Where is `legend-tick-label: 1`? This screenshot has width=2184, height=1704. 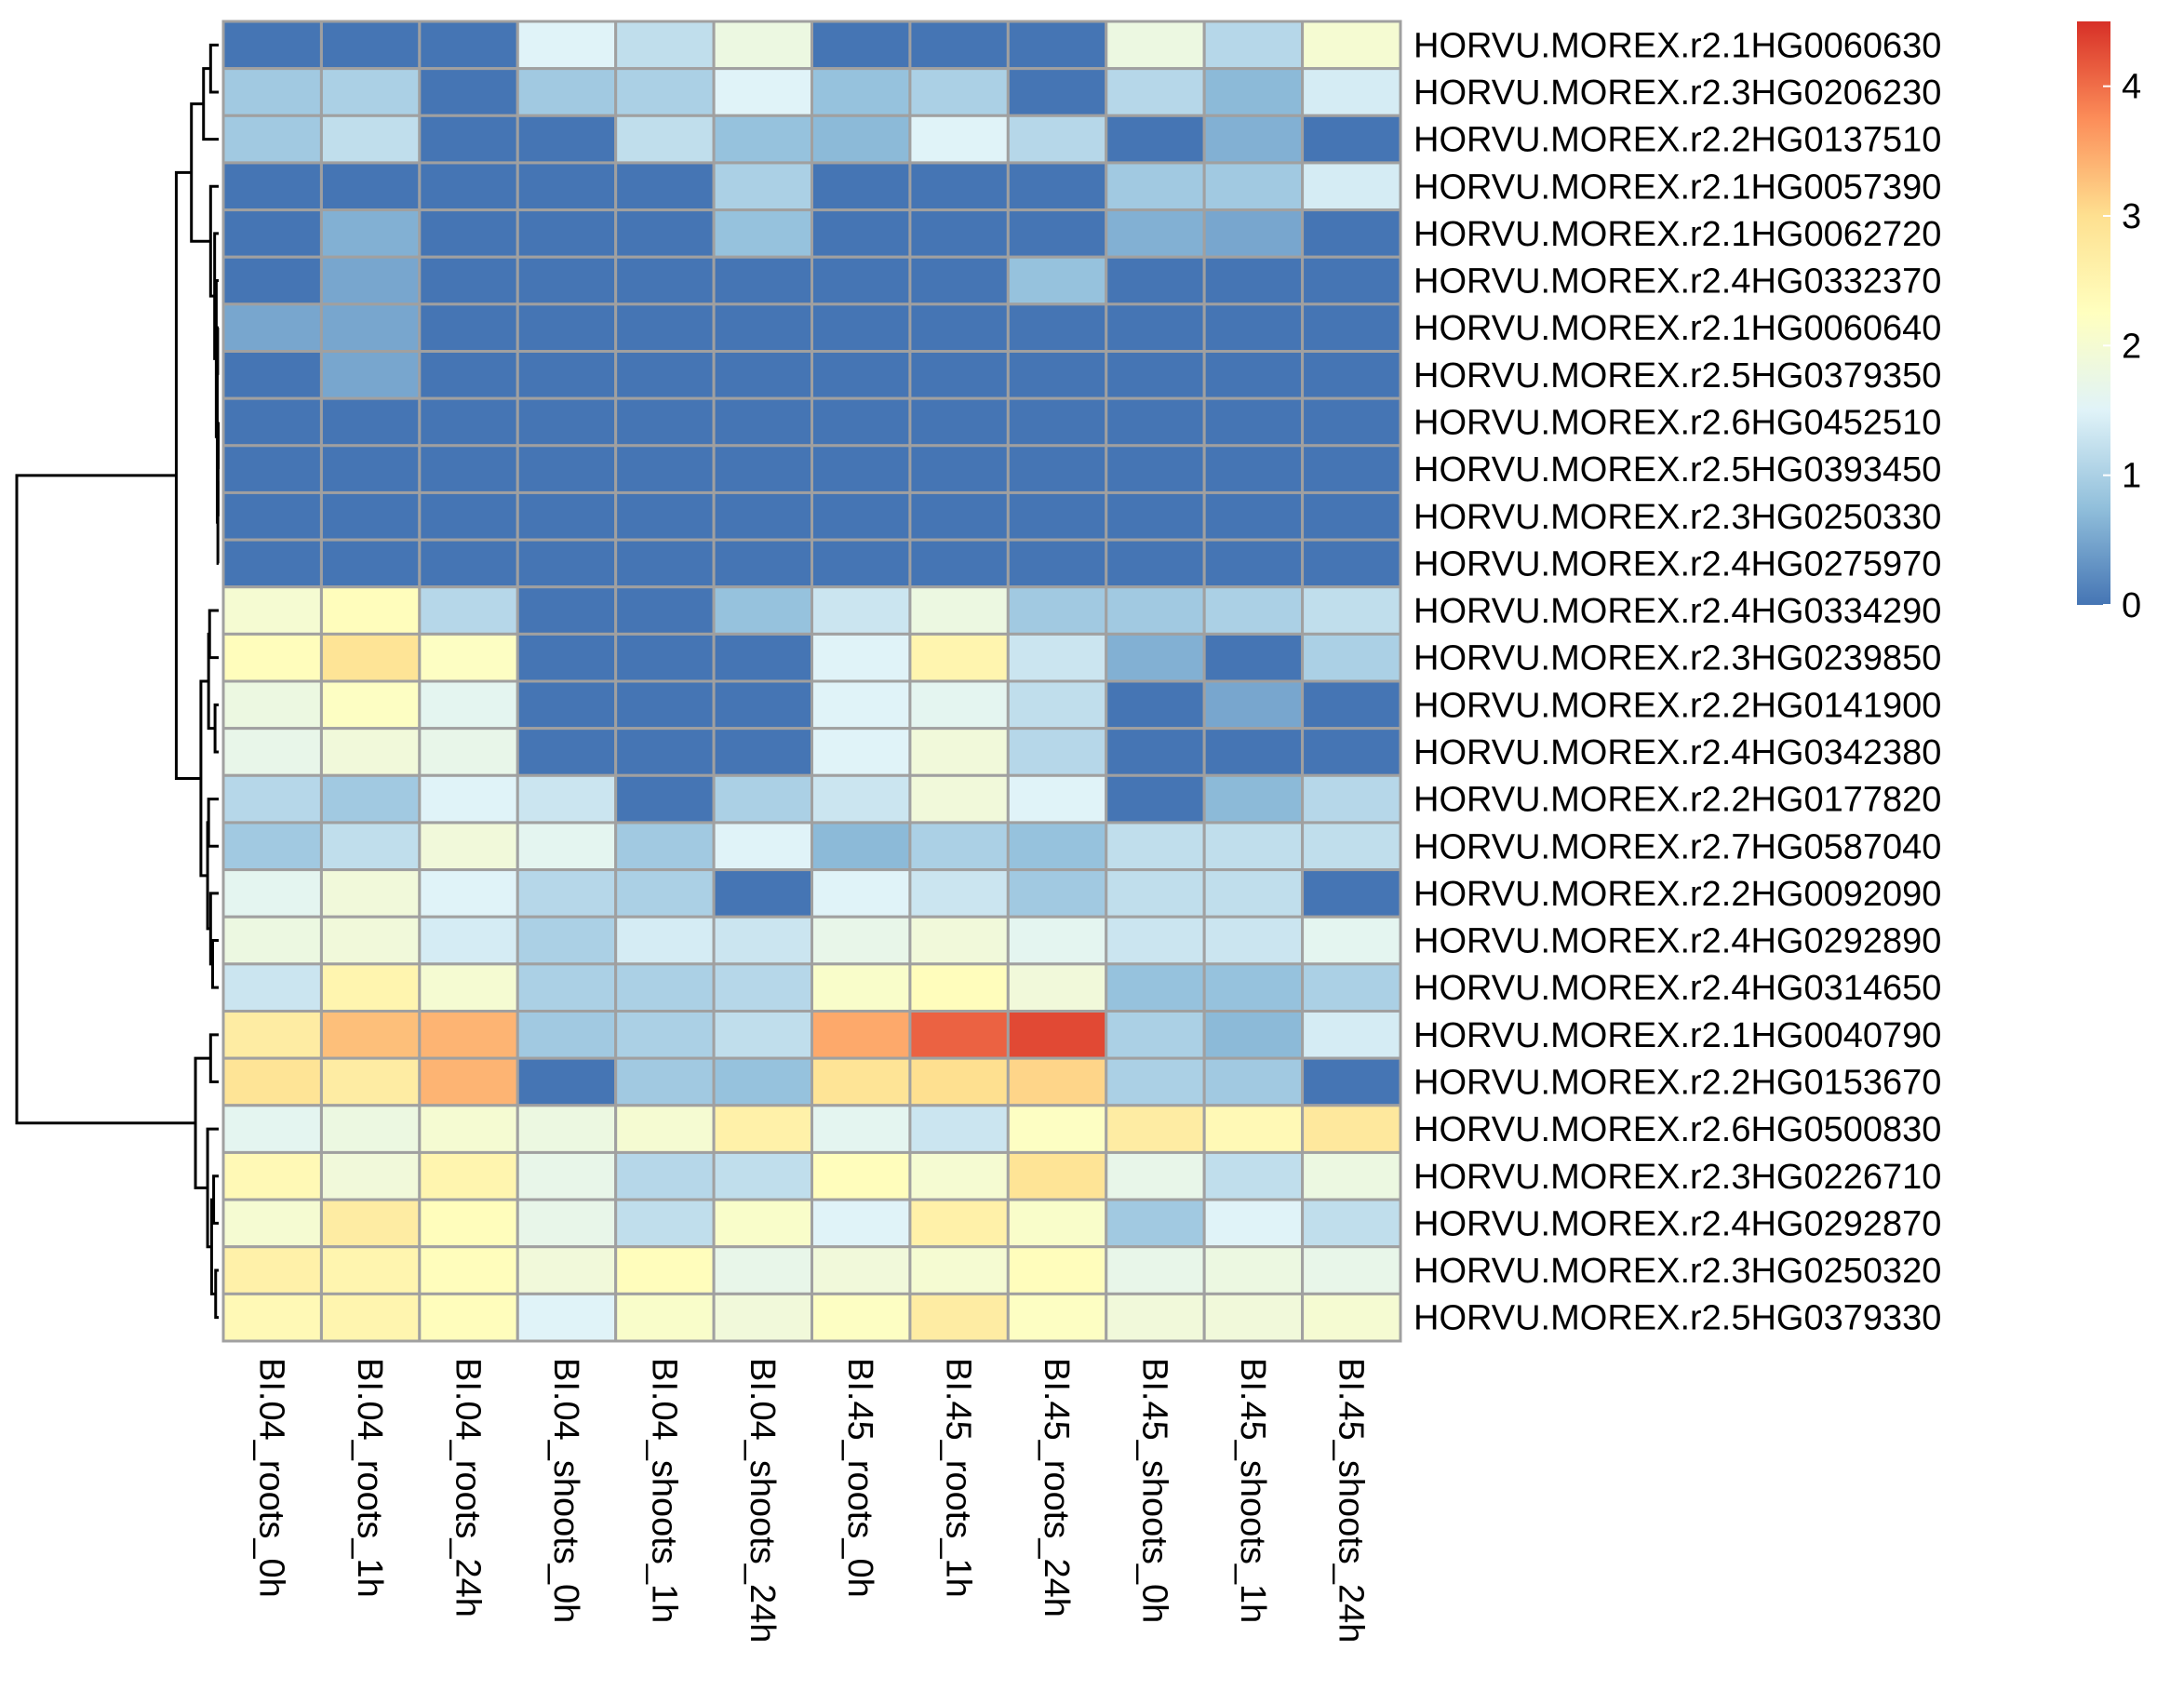 legend-tick-label: 1 is located at coordinates (2131, 476).